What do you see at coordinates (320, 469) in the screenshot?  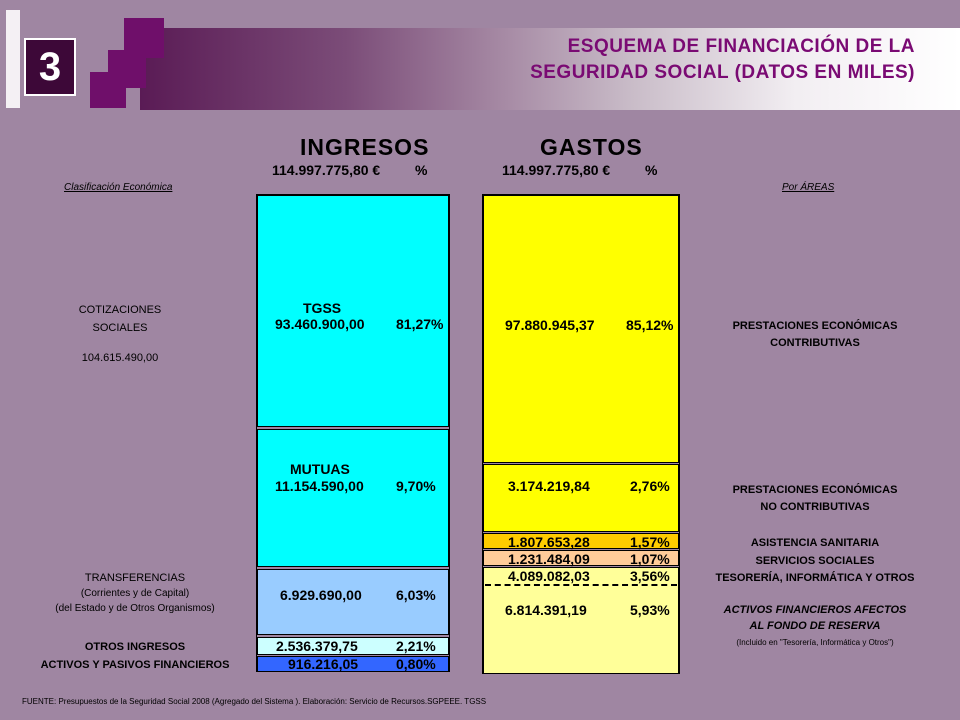 I see `segment-name-mutuas: MUTUAS` at bounding box center [320, 469].